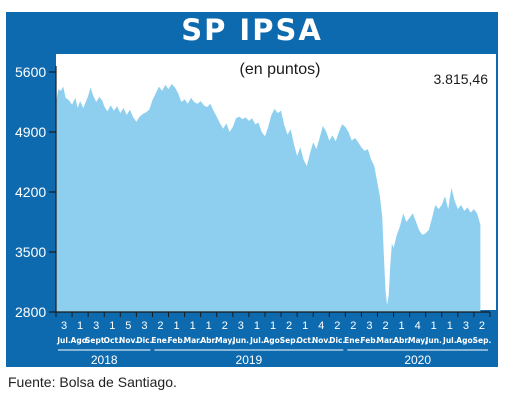  What do you see at coordinates (128, 326) in the screenshot?
I see `x-day-label: 5` at bounding box center [128, 326].